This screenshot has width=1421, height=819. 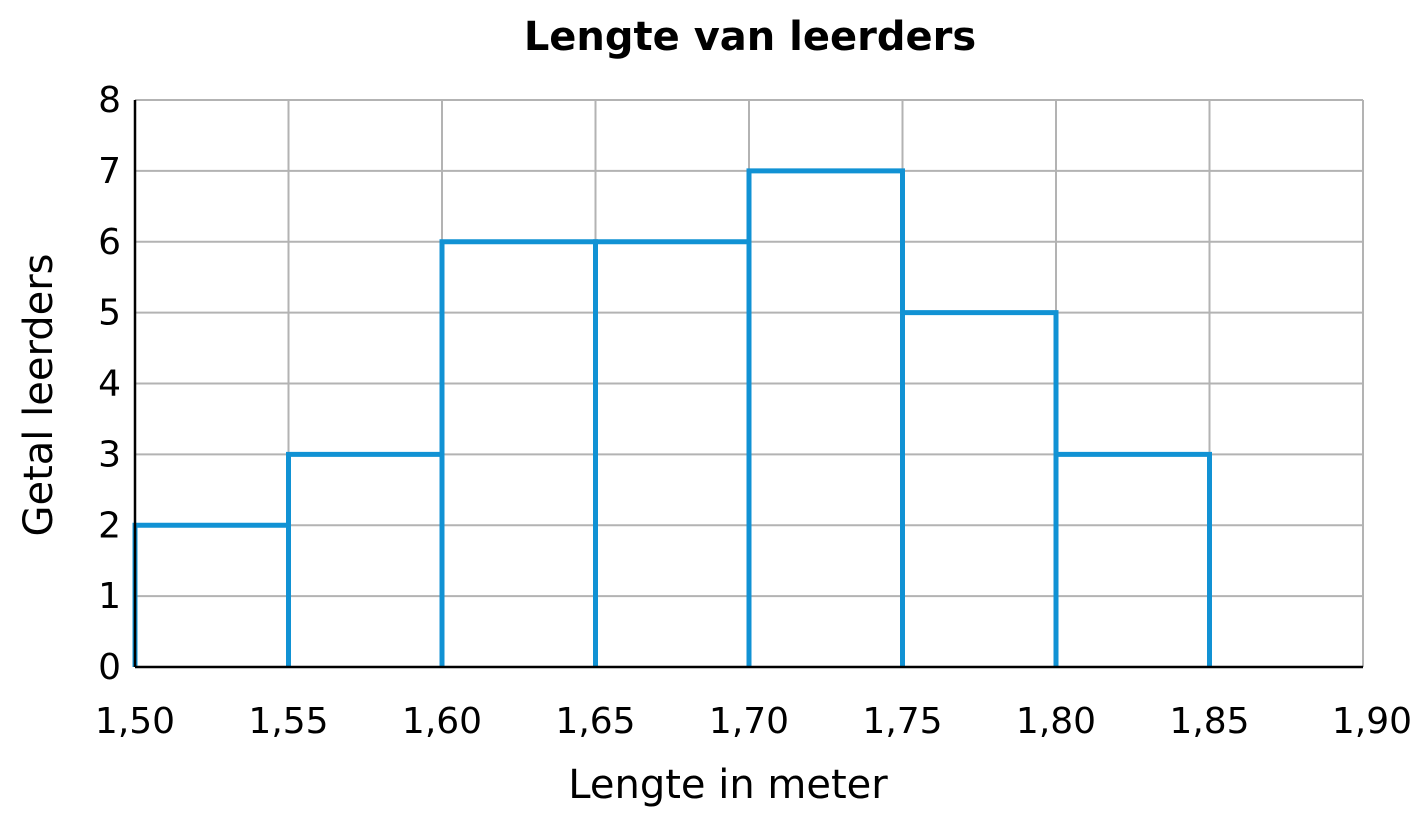 I want to click on y-tick-label: 2, so click(x=109, y=525).